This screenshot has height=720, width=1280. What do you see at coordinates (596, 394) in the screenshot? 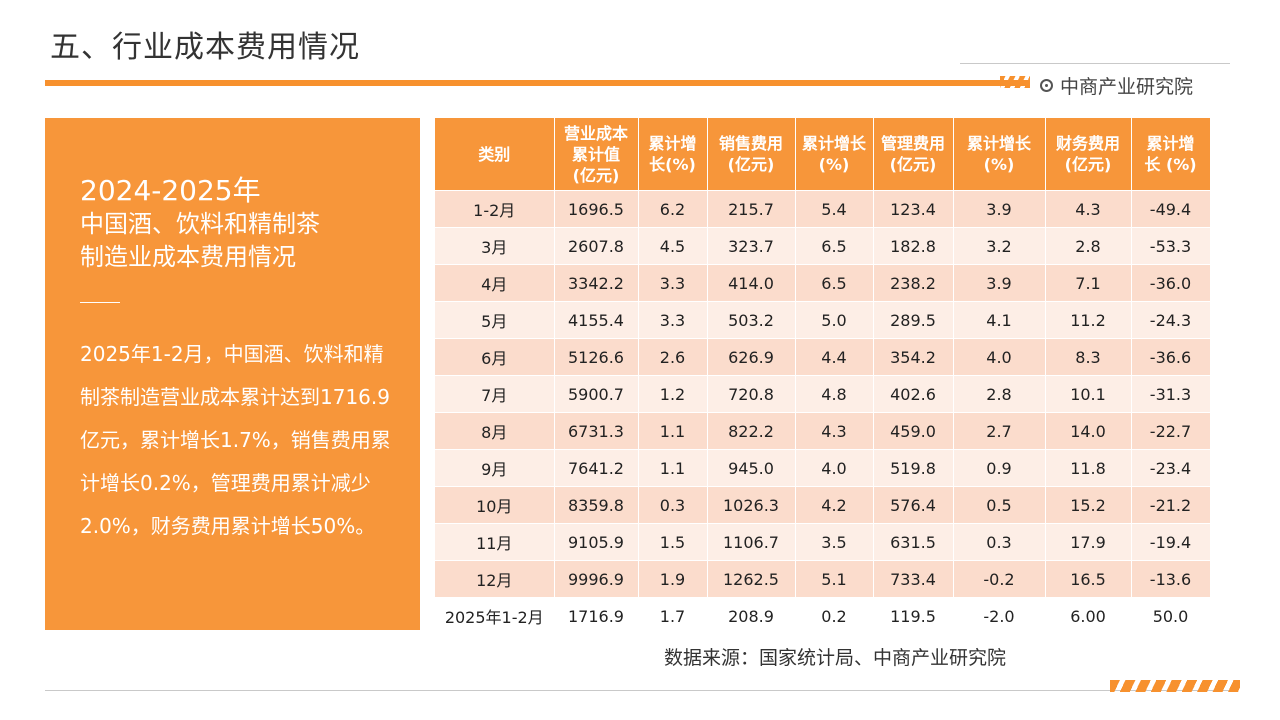
I see `table-cell: 5900.7` at bounding box center [596, 394].